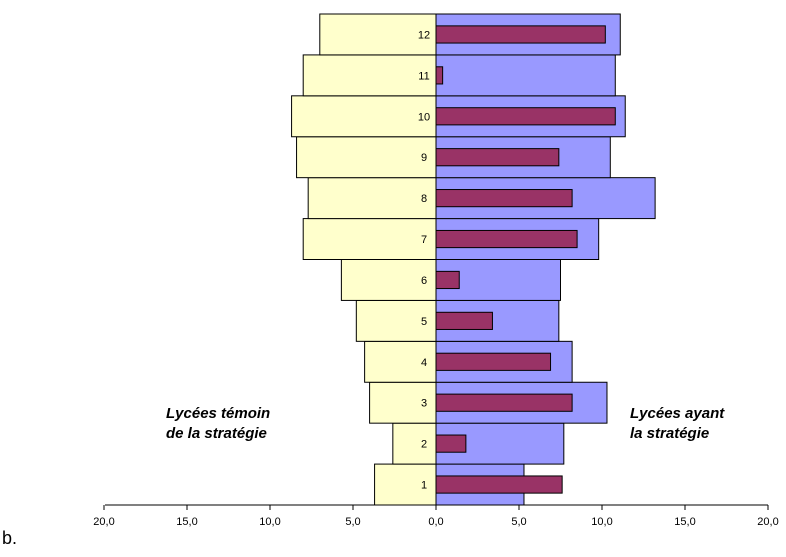 The width and height of the screenshot is (786, 557). What do you see at coordinates (216, 433) in the screenshot?
I see `left-group-label-line2: de la stratégie` at bounding box center [216, 433].